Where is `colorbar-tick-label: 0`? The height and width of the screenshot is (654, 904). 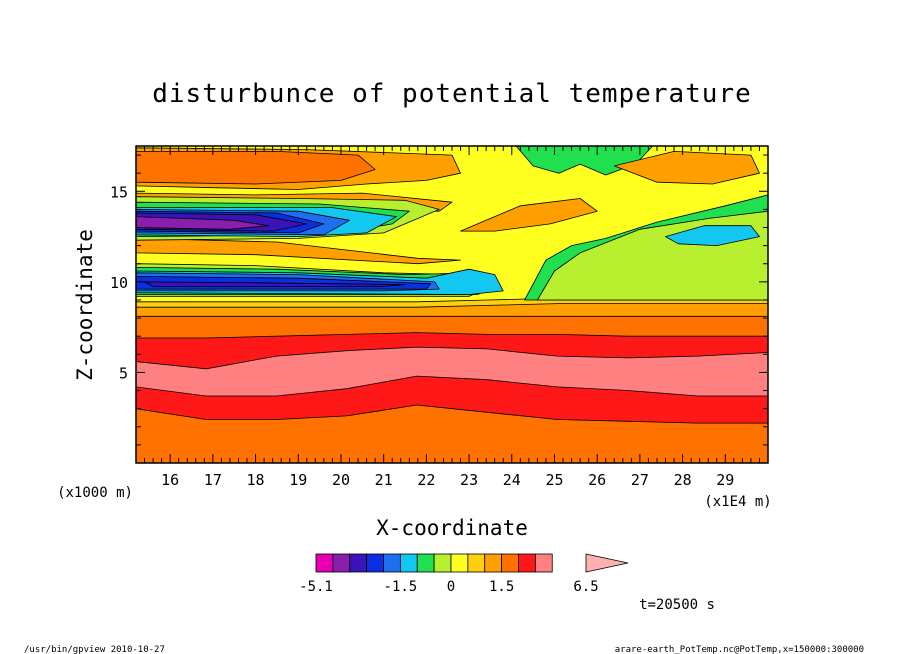
colorbar-tick-label: 0 is located at coordinates (451, 587).